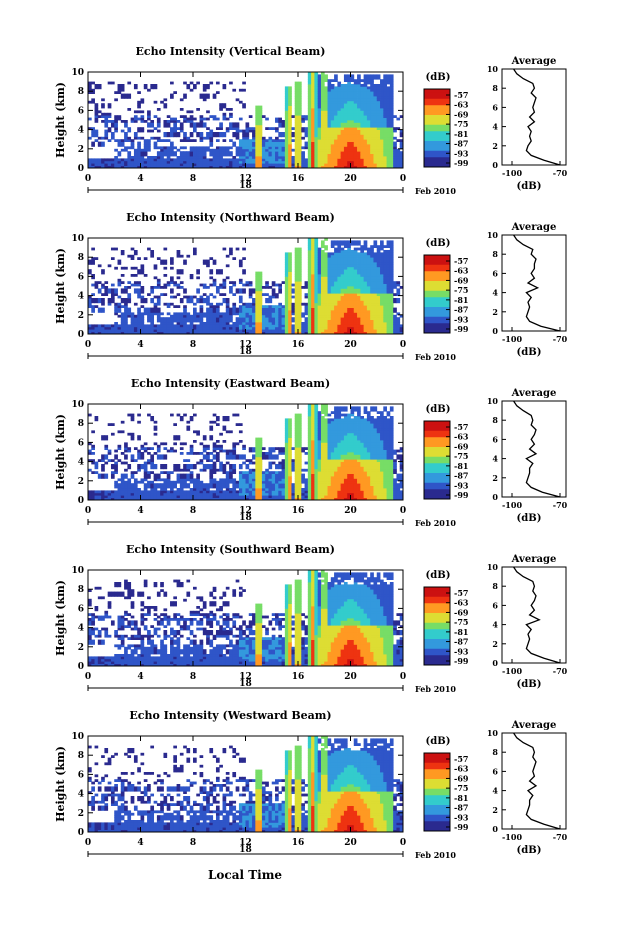  What do you see at coordinates (77, 239) in the screenshot?
I see `y-tick-label: 10` at bounding box center [77, 239].